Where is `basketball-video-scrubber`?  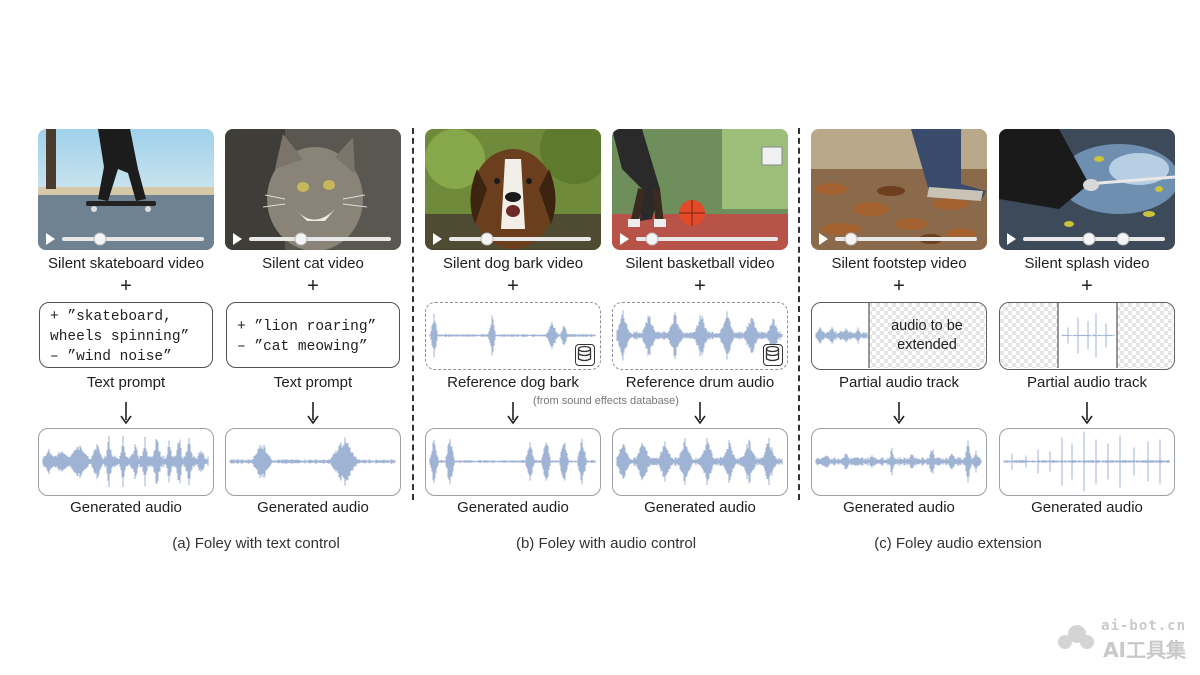
basketball-video-scrubber is located at coordinates (652, 239).